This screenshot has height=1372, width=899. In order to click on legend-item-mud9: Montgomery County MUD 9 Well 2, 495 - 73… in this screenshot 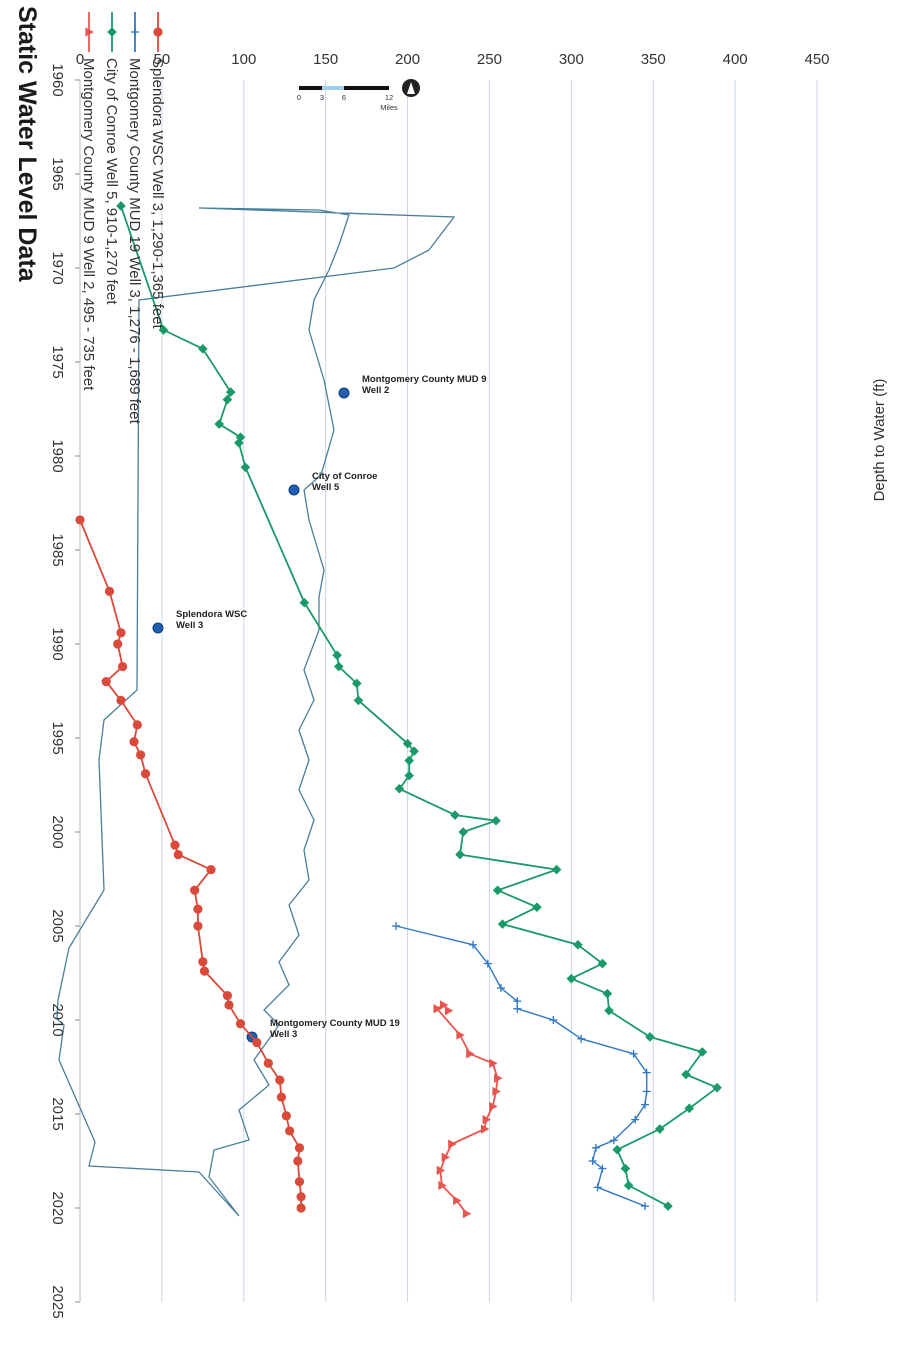, I will do `click(88, 201)`.